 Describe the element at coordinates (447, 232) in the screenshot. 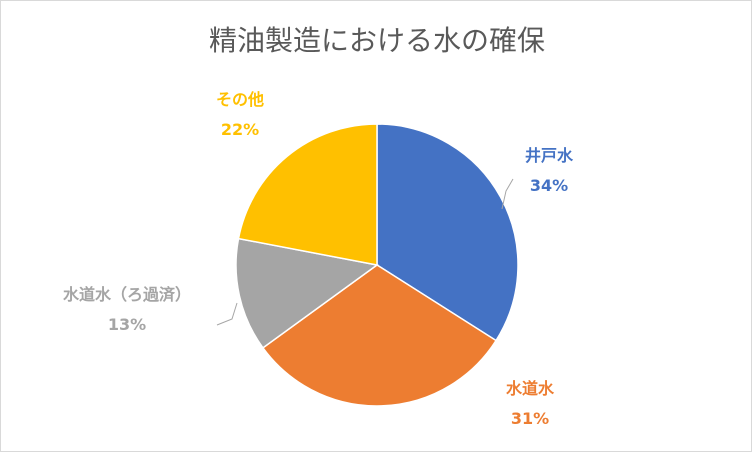

I see `pie-slice-well-water` at that location.